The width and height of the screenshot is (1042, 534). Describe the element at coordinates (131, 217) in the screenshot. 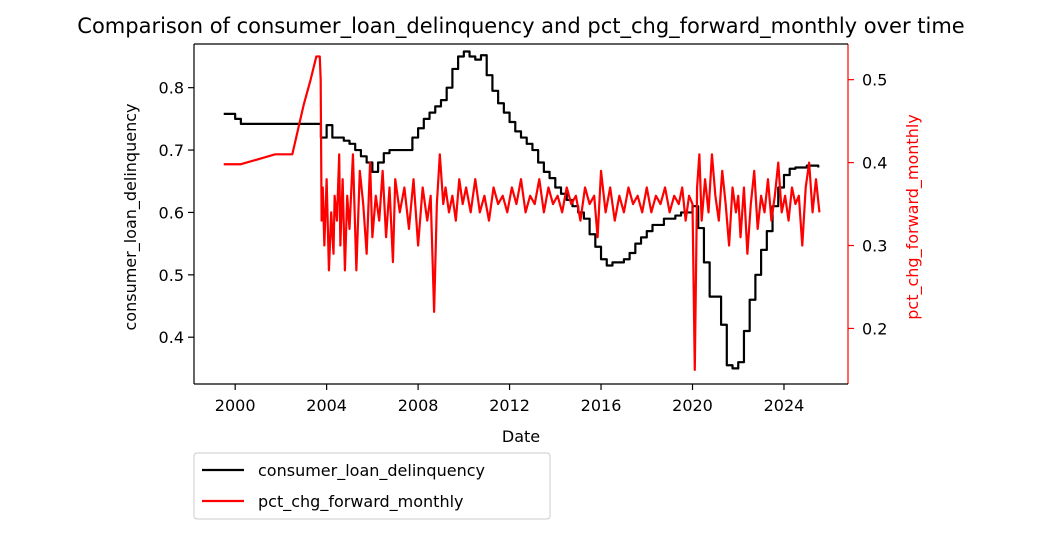

I see `left-y-axis-label: consumer_loan_delinquency` at that location.